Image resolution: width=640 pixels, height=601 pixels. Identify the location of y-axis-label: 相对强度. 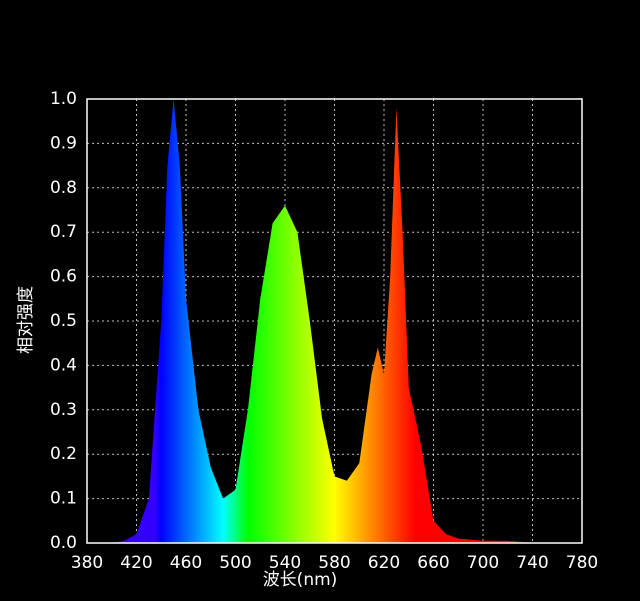
(26, 320).